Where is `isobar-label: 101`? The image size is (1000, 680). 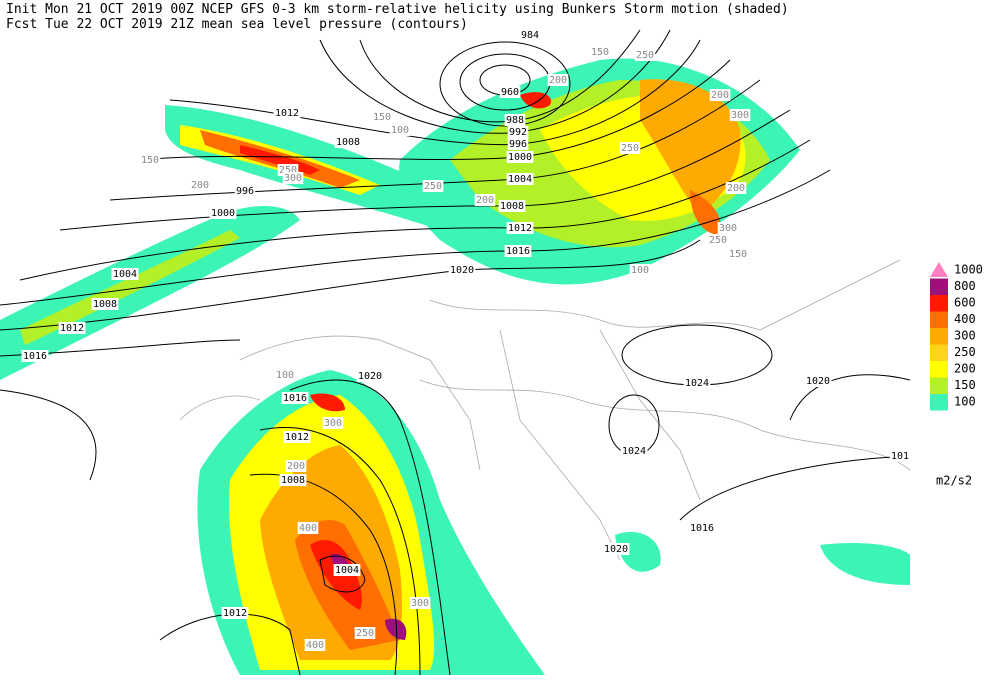
isobar-label: 101 is located at coordinates (900, 456).